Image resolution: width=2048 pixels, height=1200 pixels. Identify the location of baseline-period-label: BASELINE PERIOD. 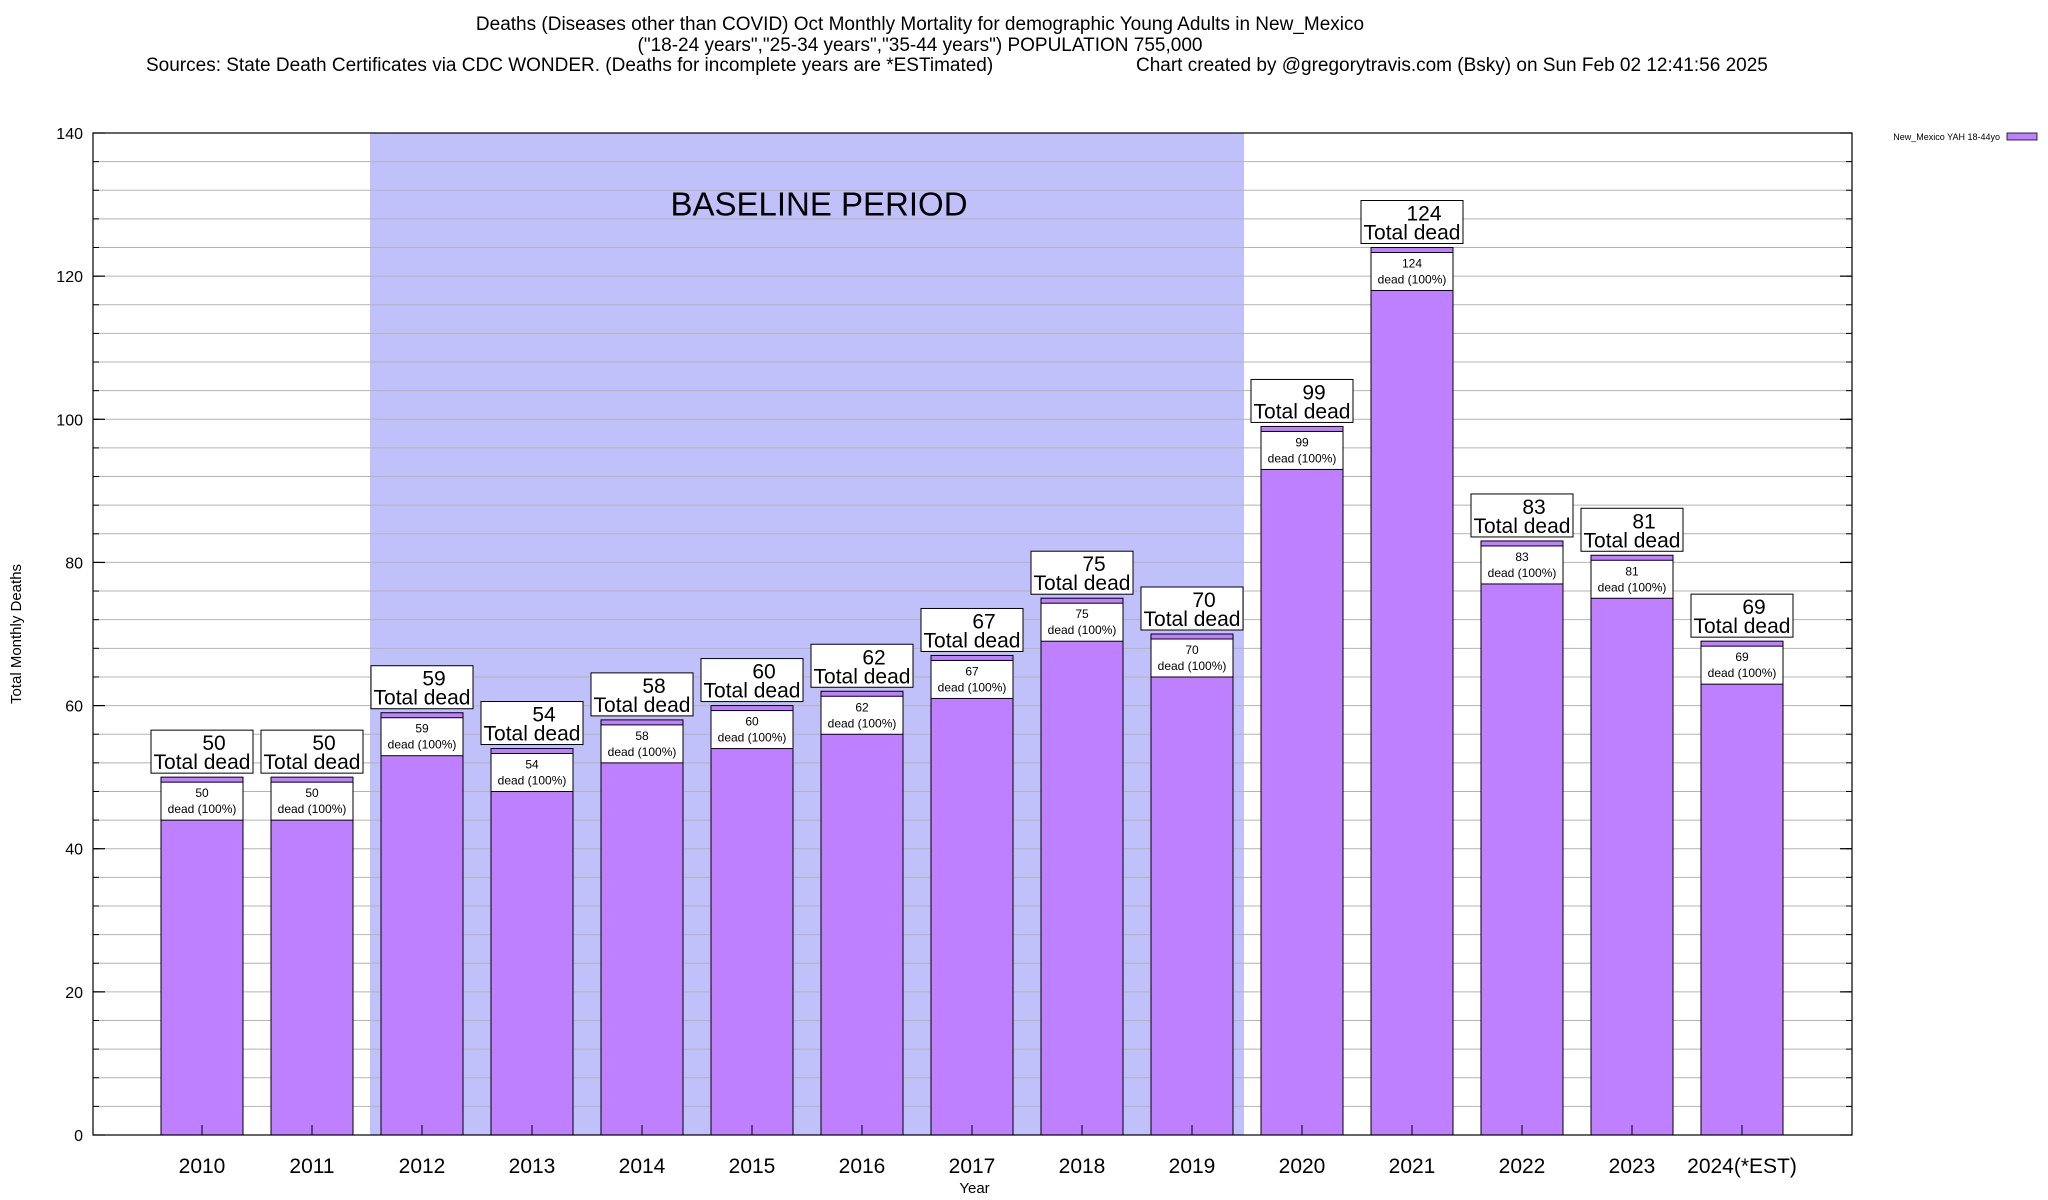
(818, 203).